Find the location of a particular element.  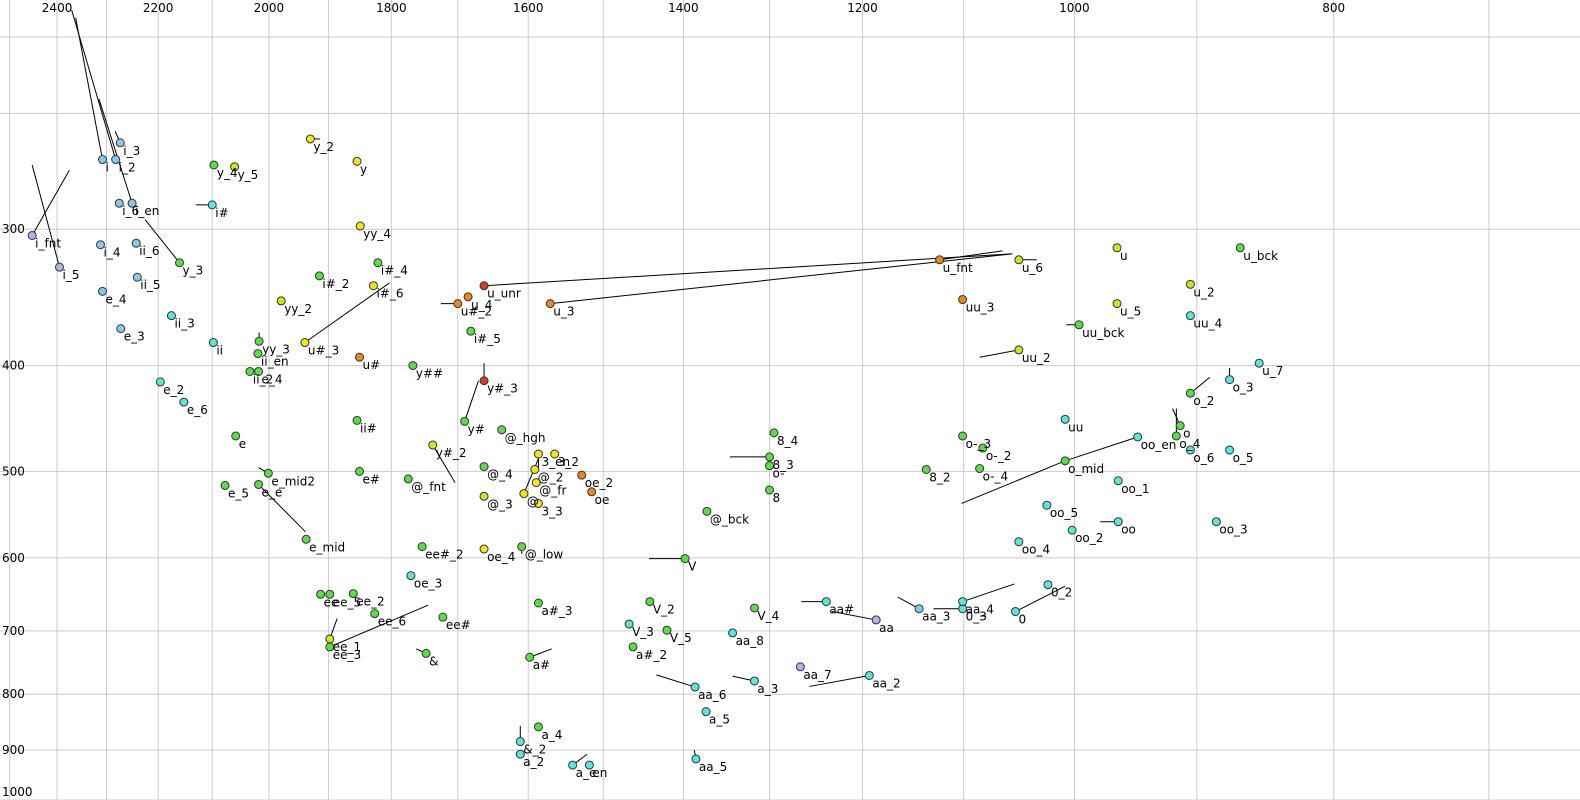

point-label: V_4 is located at coordinates (768, 616).